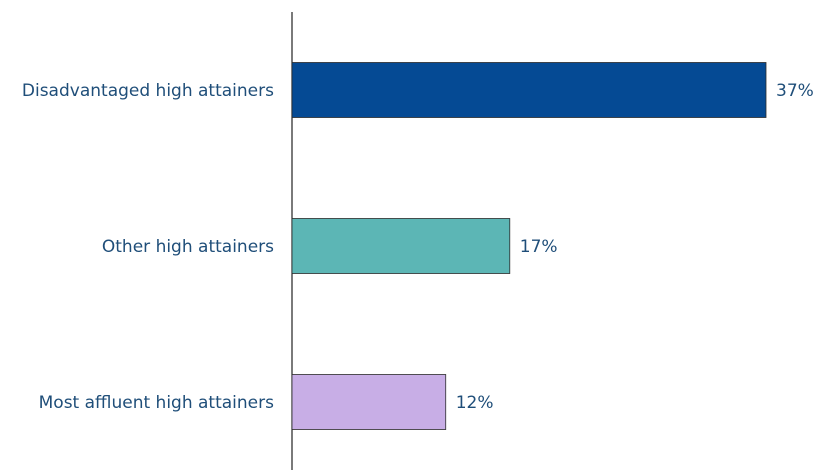 The width and height of the screenshot is (820, 472). I want to click on category-label-3: Most affluent high attainers, so click(157, 403).